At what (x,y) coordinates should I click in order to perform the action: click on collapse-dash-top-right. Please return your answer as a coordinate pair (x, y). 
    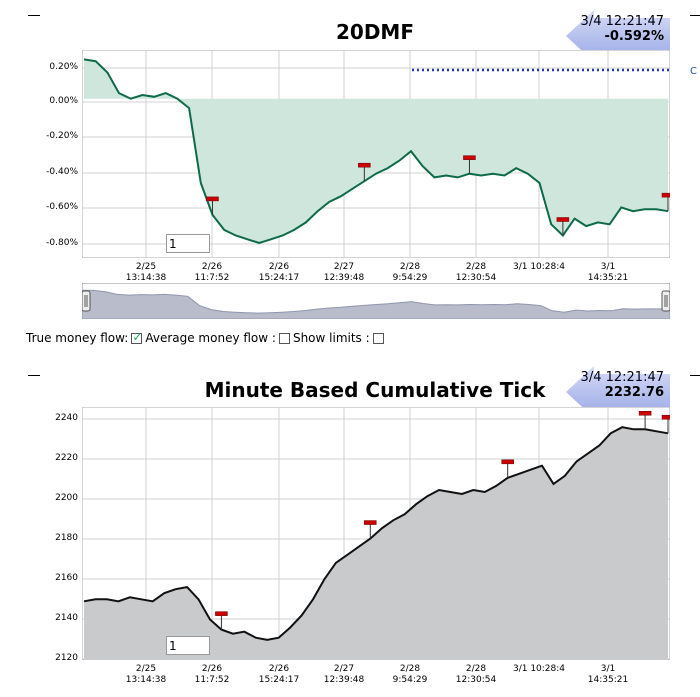
    Looking at the image, I should click on (695, 15).